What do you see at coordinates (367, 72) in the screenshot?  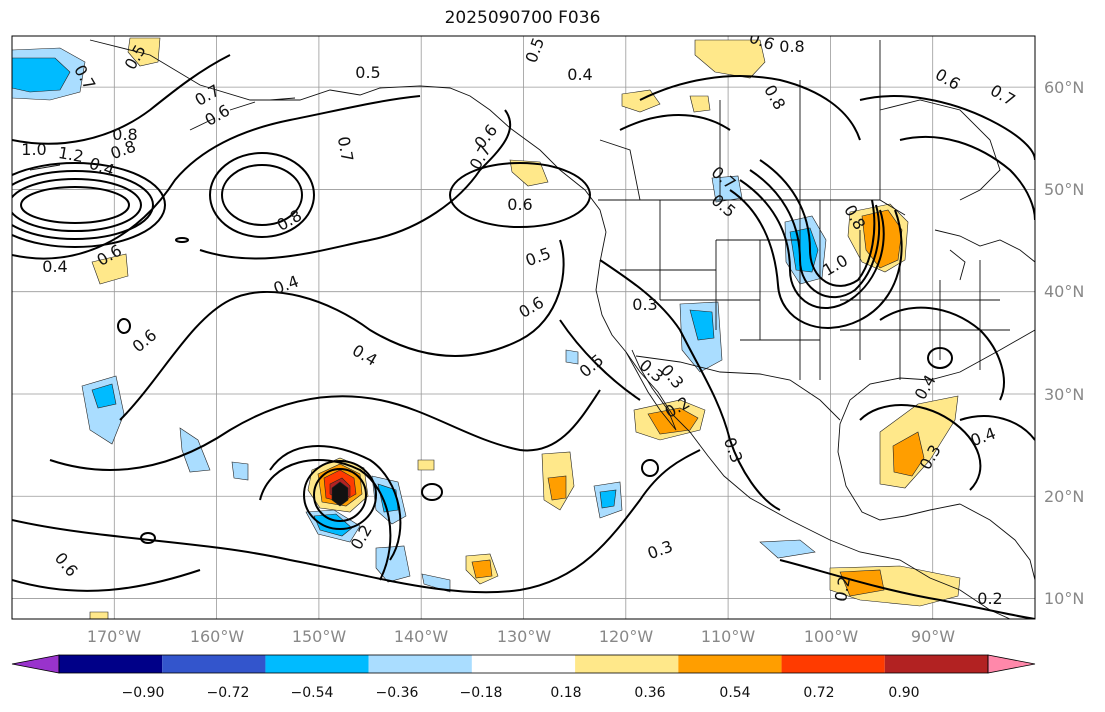 I see `contour-label: 0.5` at bounding box center [367, 72].